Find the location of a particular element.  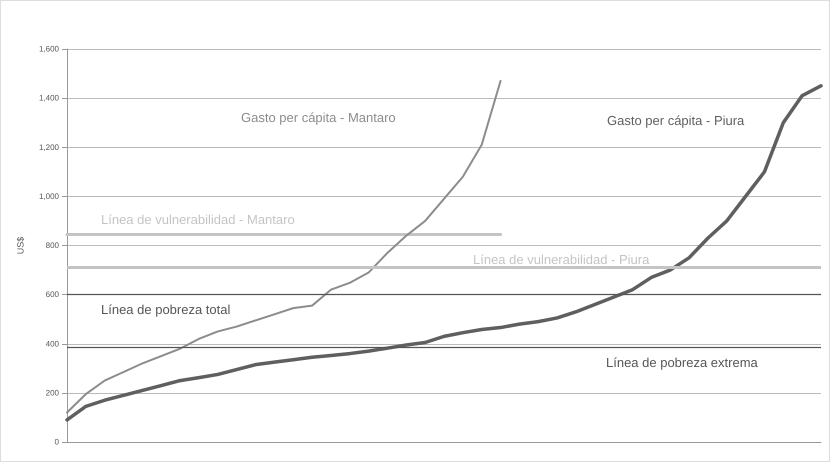

text: Gasto per cápita - Piura is located at coordinates (676, 120).